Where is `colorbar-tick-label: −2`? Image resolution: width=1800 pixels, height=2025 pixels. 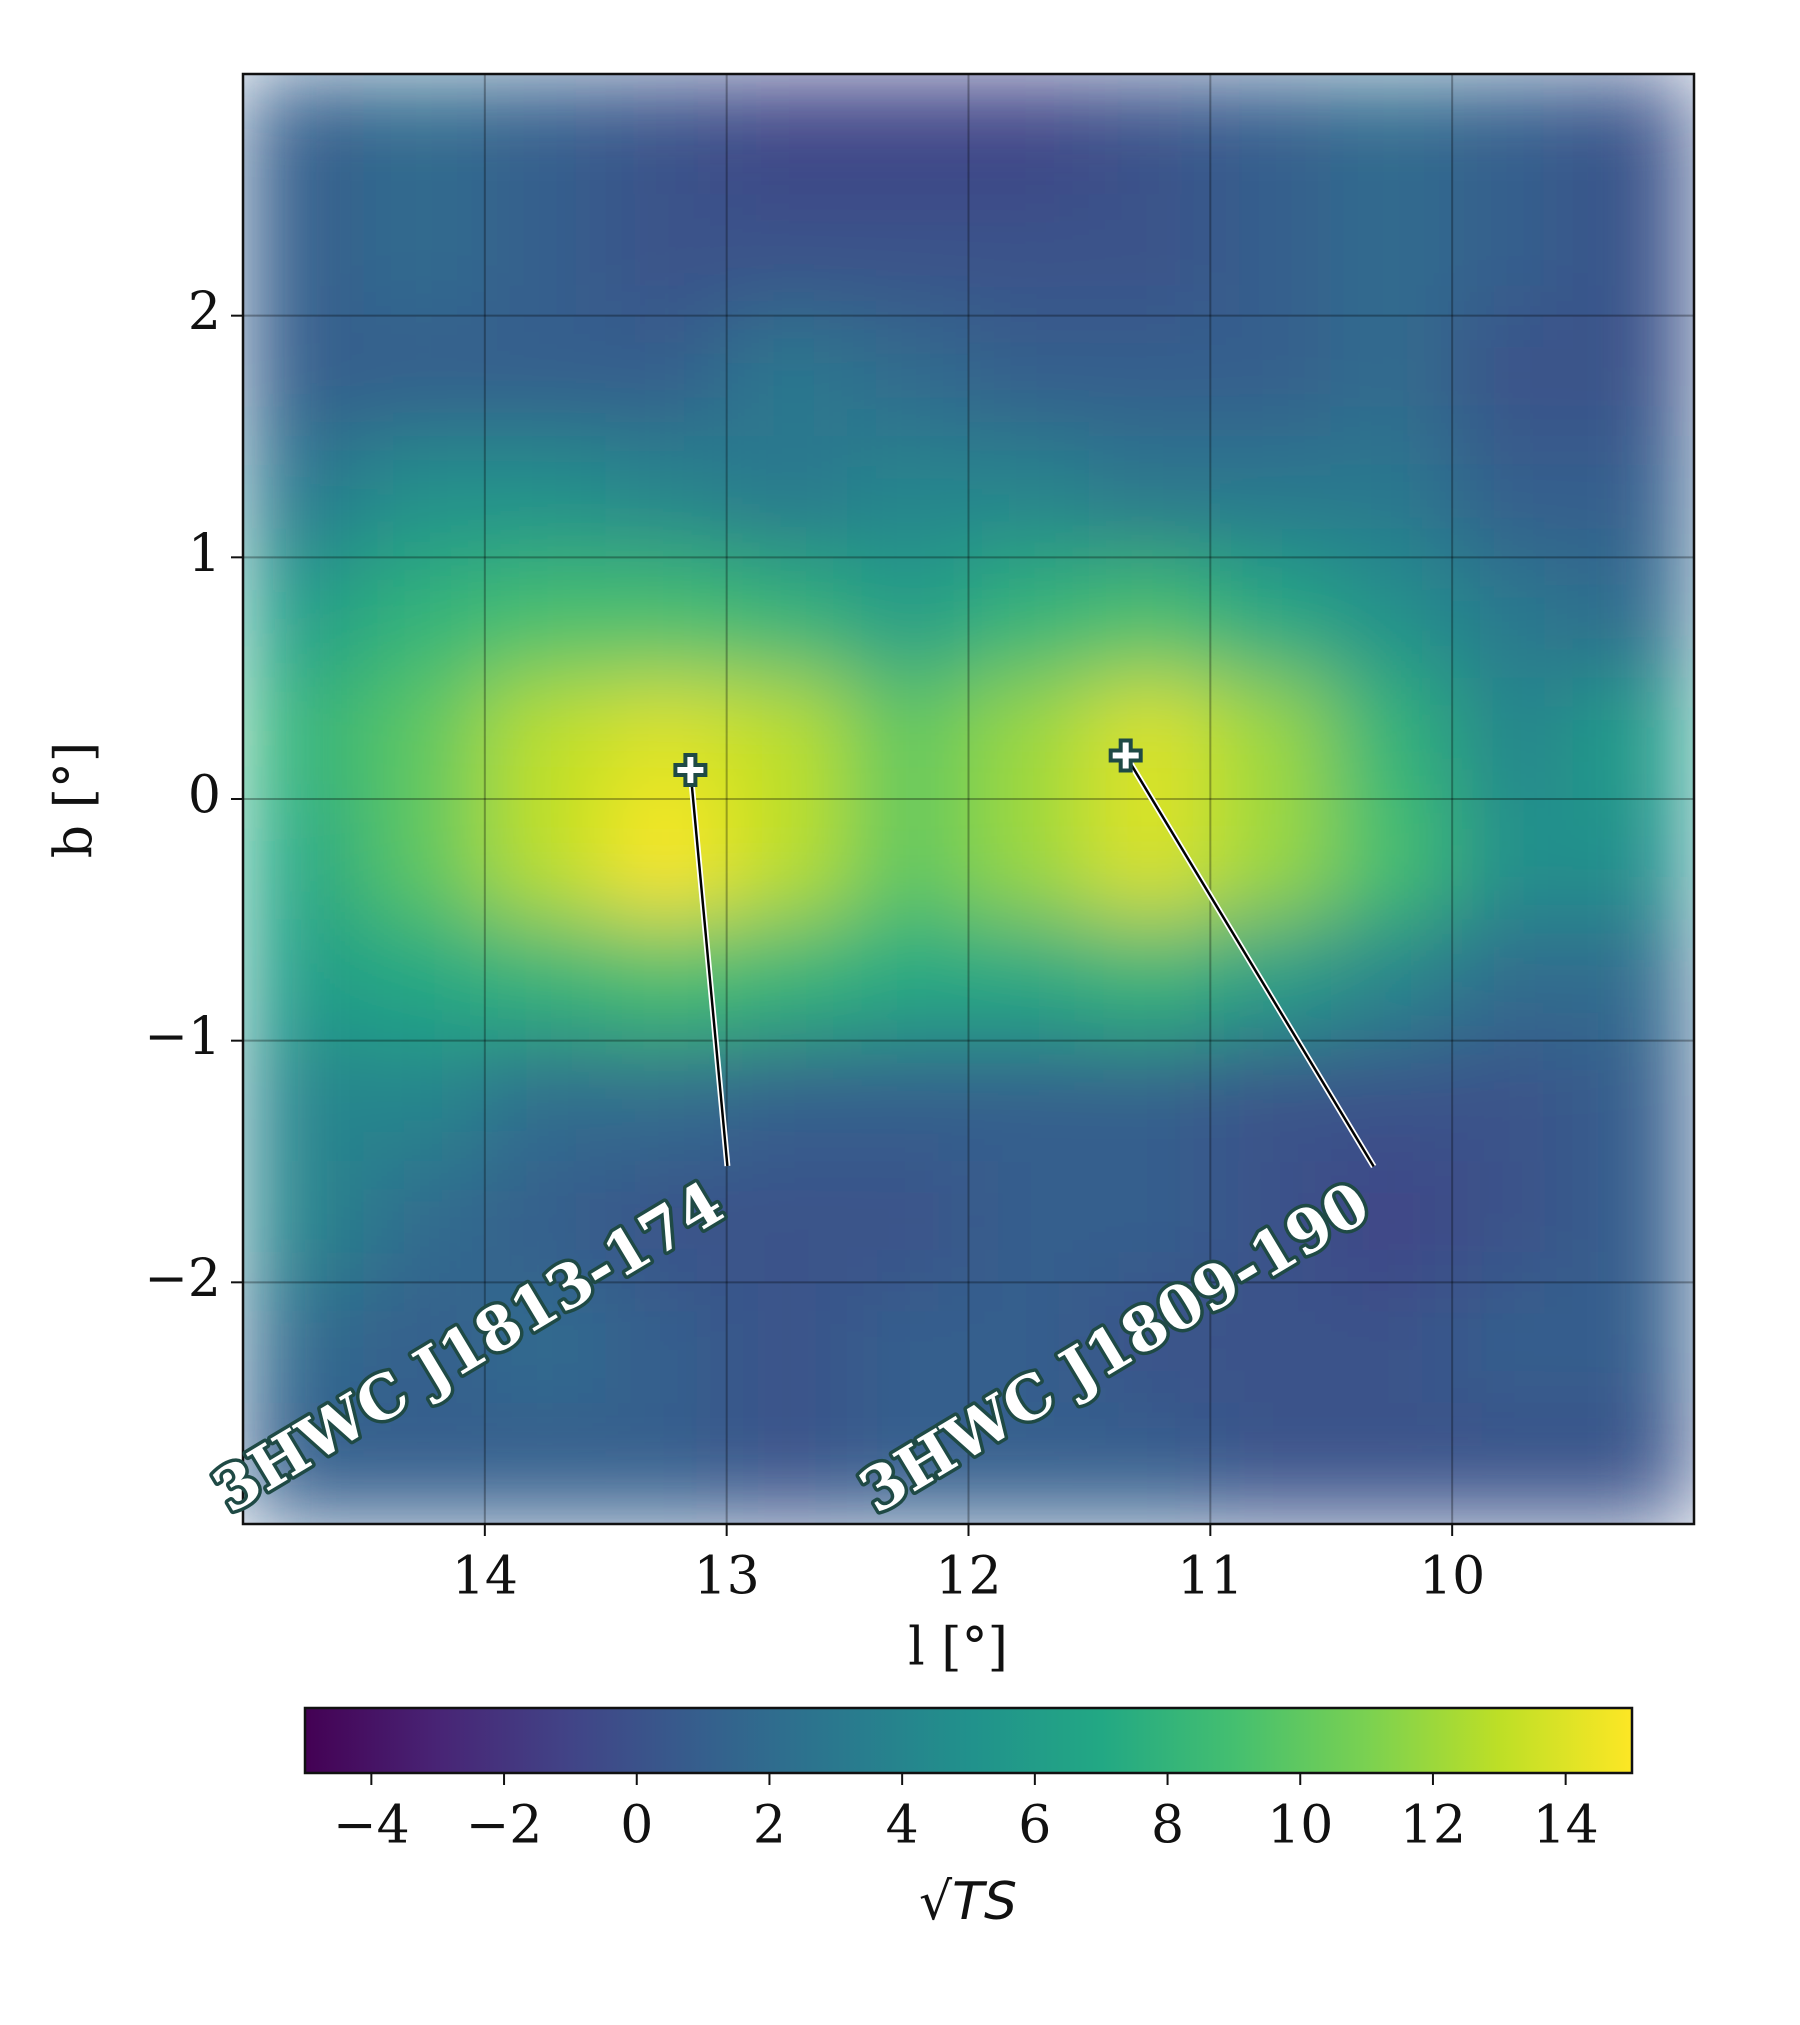
colorbar-tick-label: −2 is located at coordinates (504, 1826).